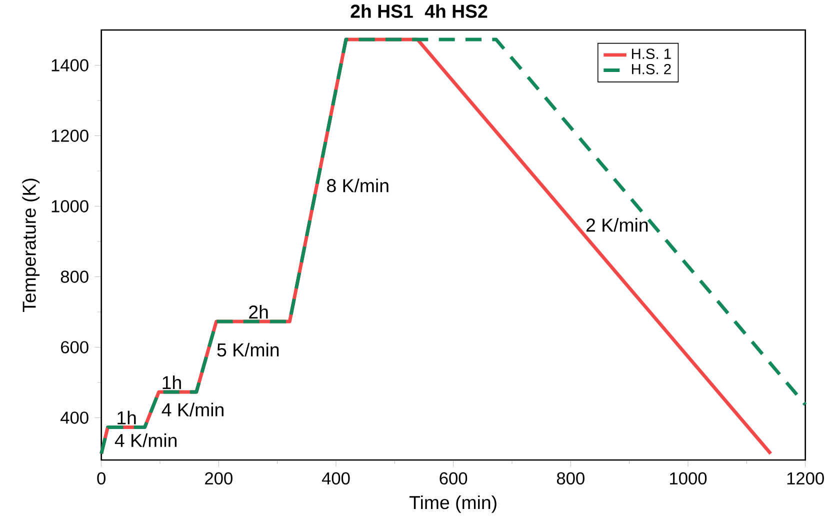  Describe the element at coordinates (453, 504) in the screenshot. I see `x-axis-title: Time (min)` at that location.